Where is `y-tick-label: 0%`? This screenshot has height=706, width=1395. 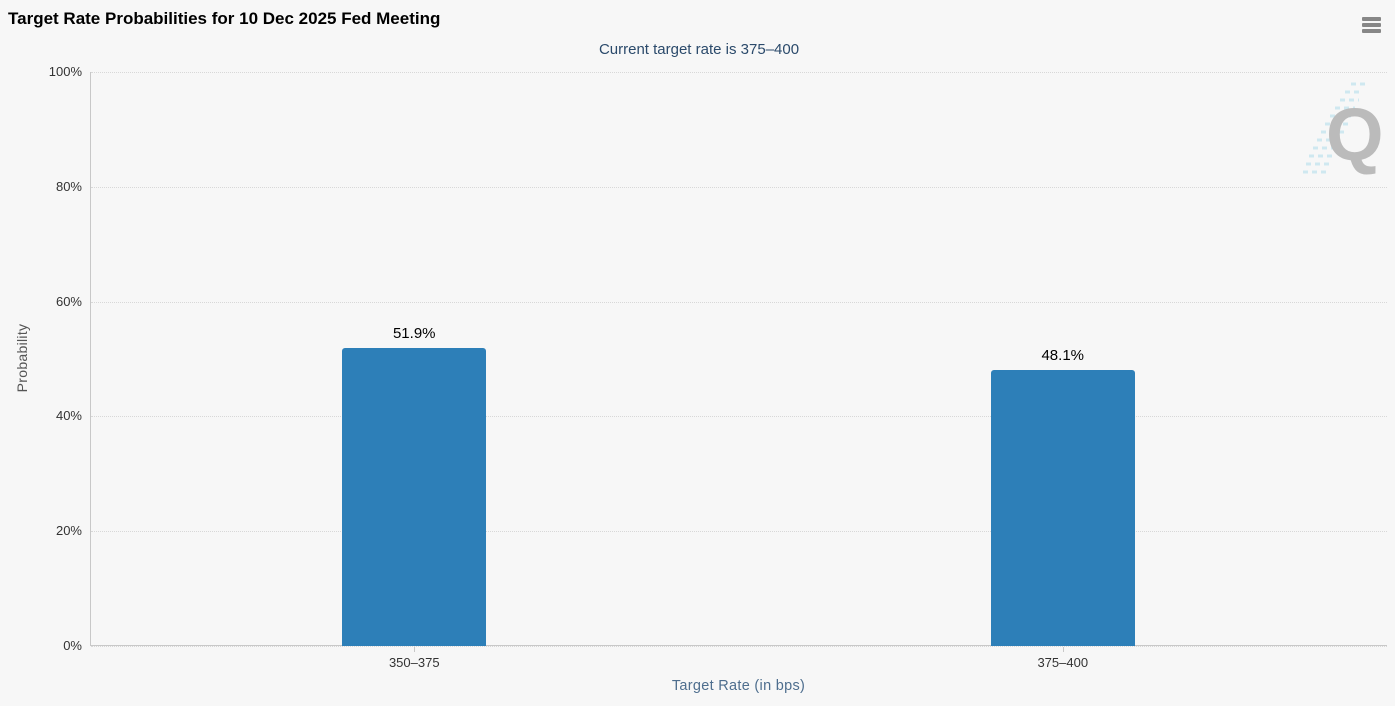 y-tick-label: 0% is located at coordinates (72, 645).